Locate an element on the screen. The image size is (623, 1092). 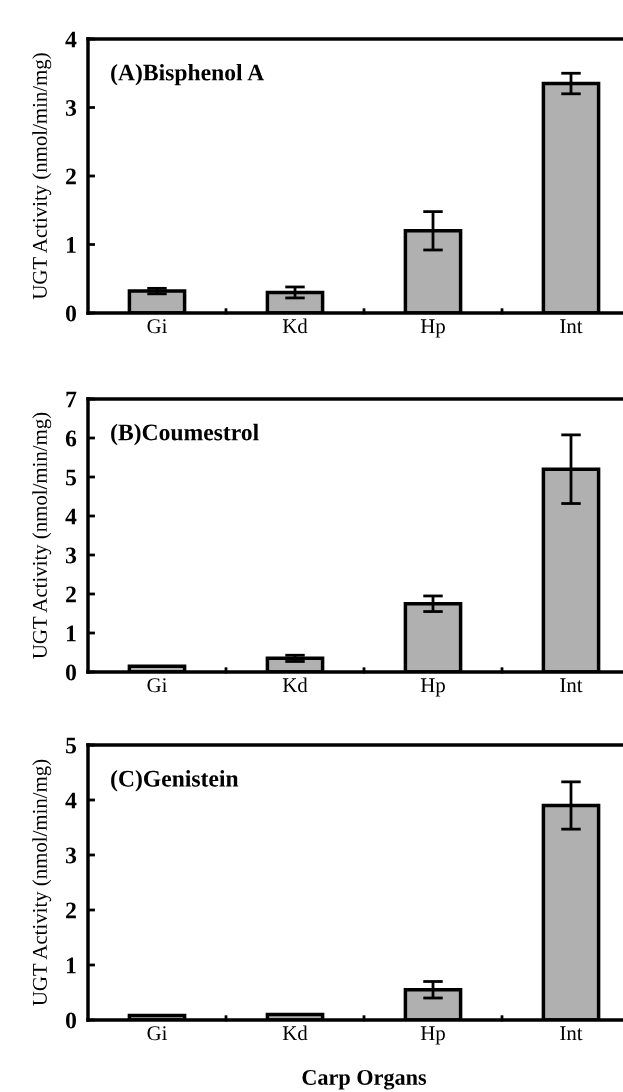
annotation: (C)Genistein is located at coordinates (175, 781).